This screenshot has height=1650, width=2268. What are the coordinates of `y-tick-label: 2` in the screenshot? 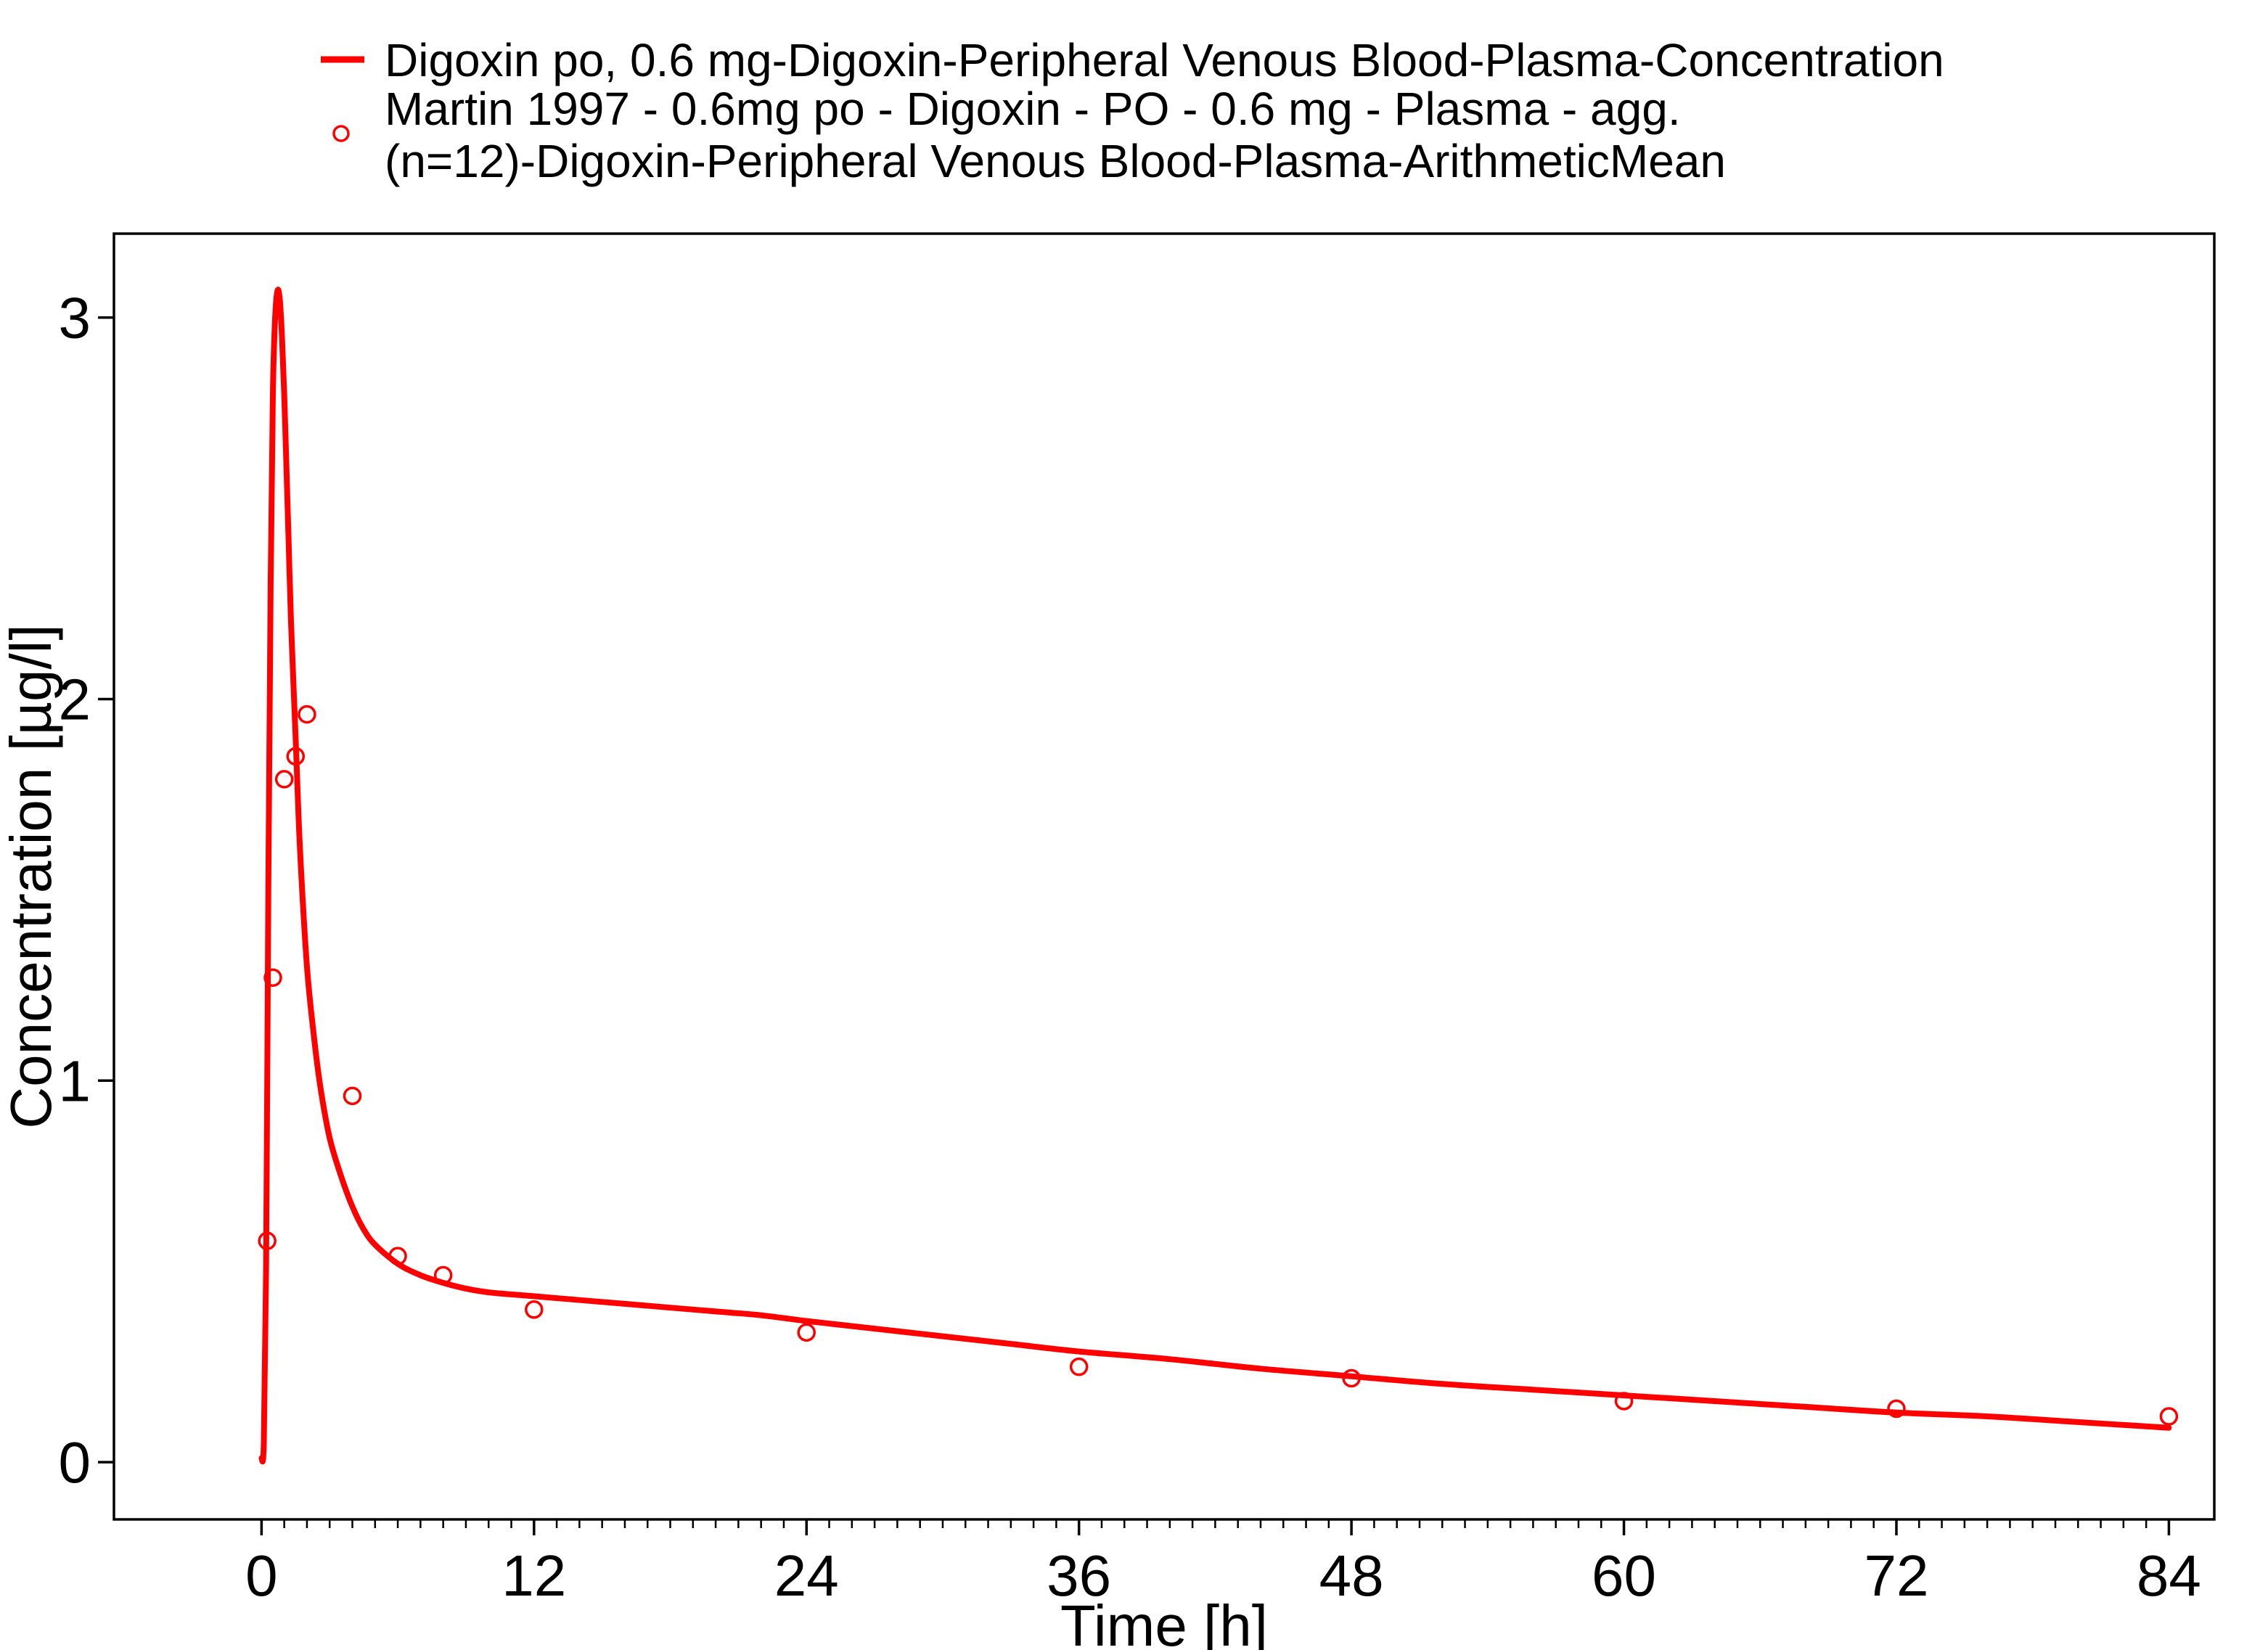 It's located at (75, 699).